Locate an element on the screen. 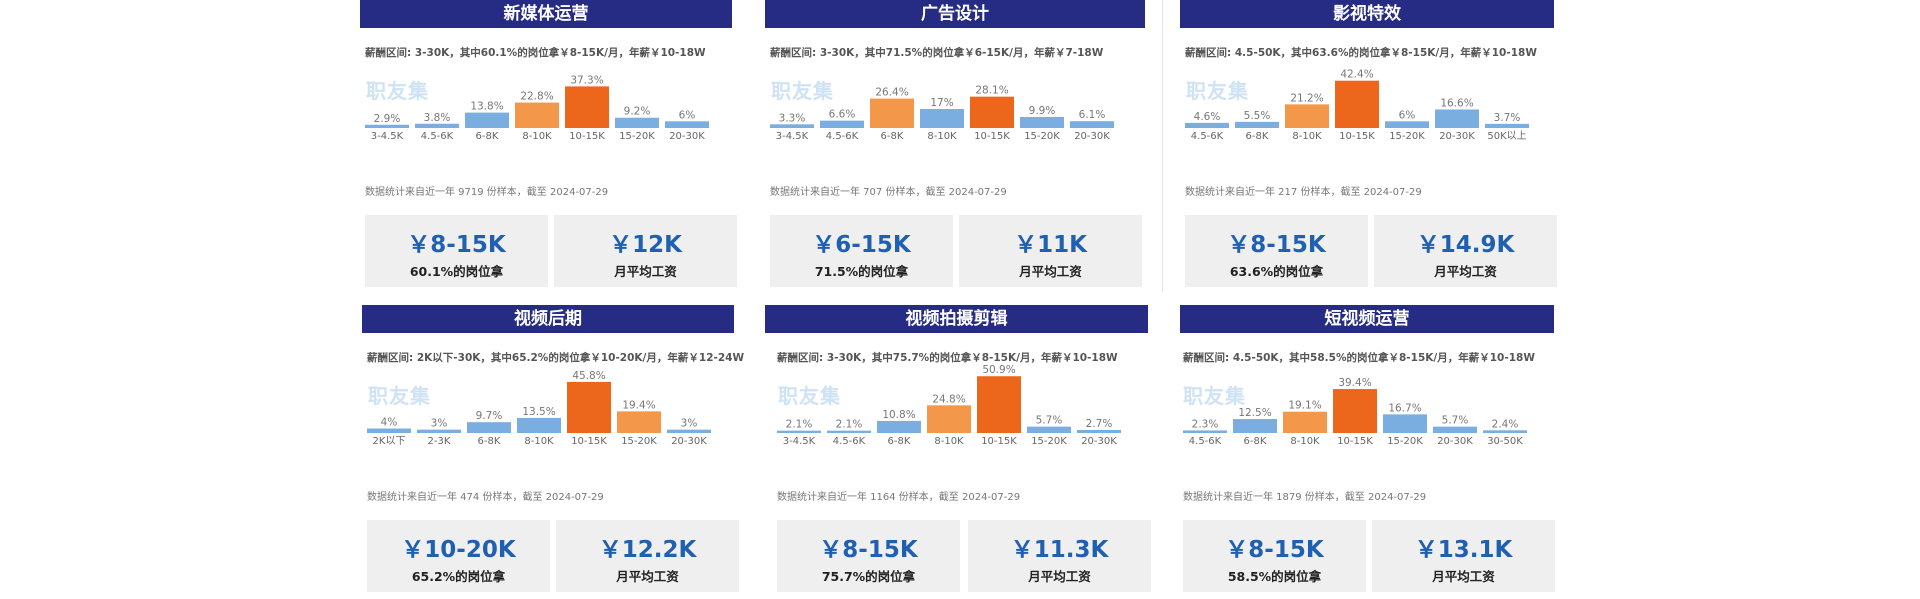  salary-range-label: 60.1%的岗位拿 is located at coordinates (456, 271).